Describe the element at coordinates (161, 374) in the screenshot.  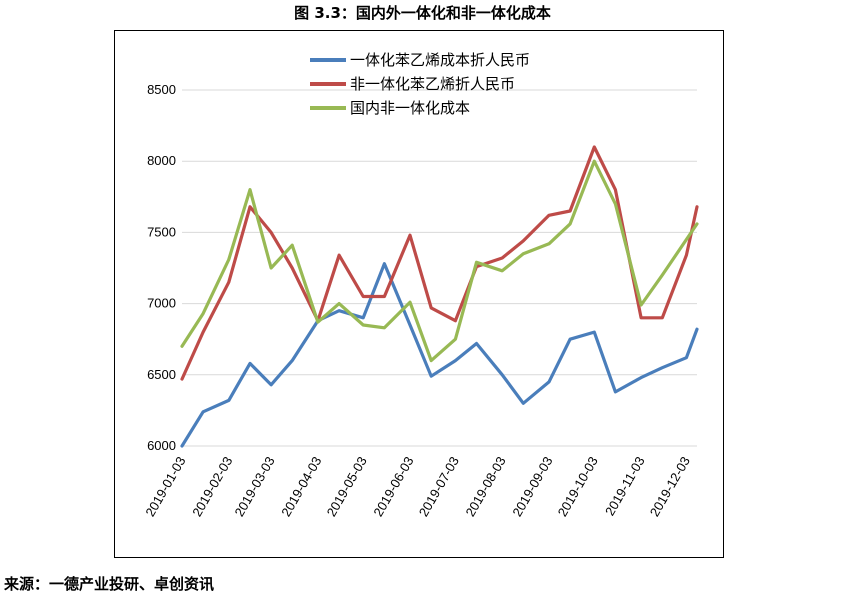
I see `y-tick-label: 6500` at that location.